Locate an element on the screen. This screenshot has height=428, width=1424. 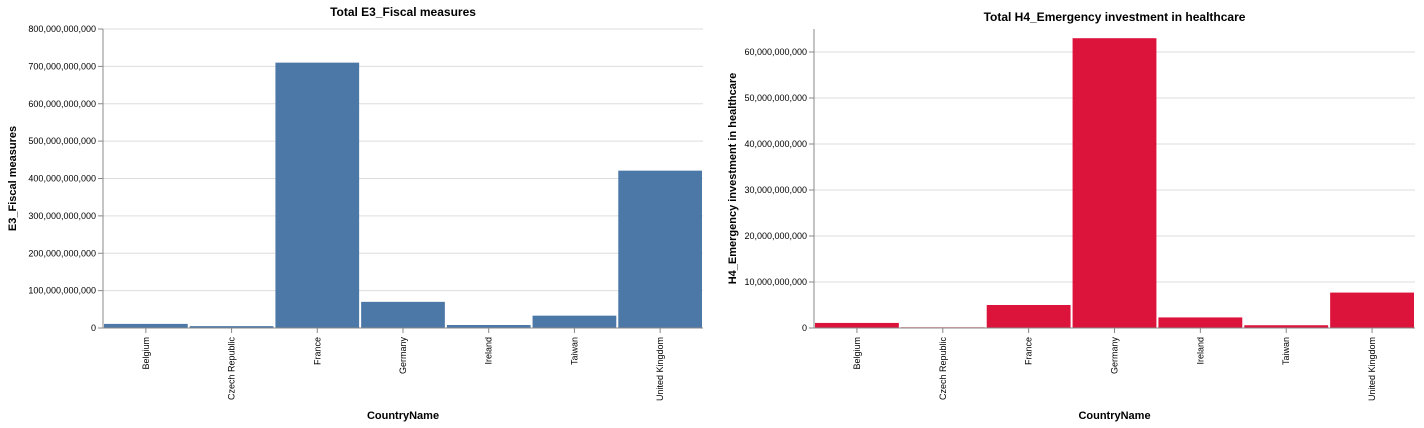
y-tick-label: 700,000,000,000 is located at coordinates (62, 66).